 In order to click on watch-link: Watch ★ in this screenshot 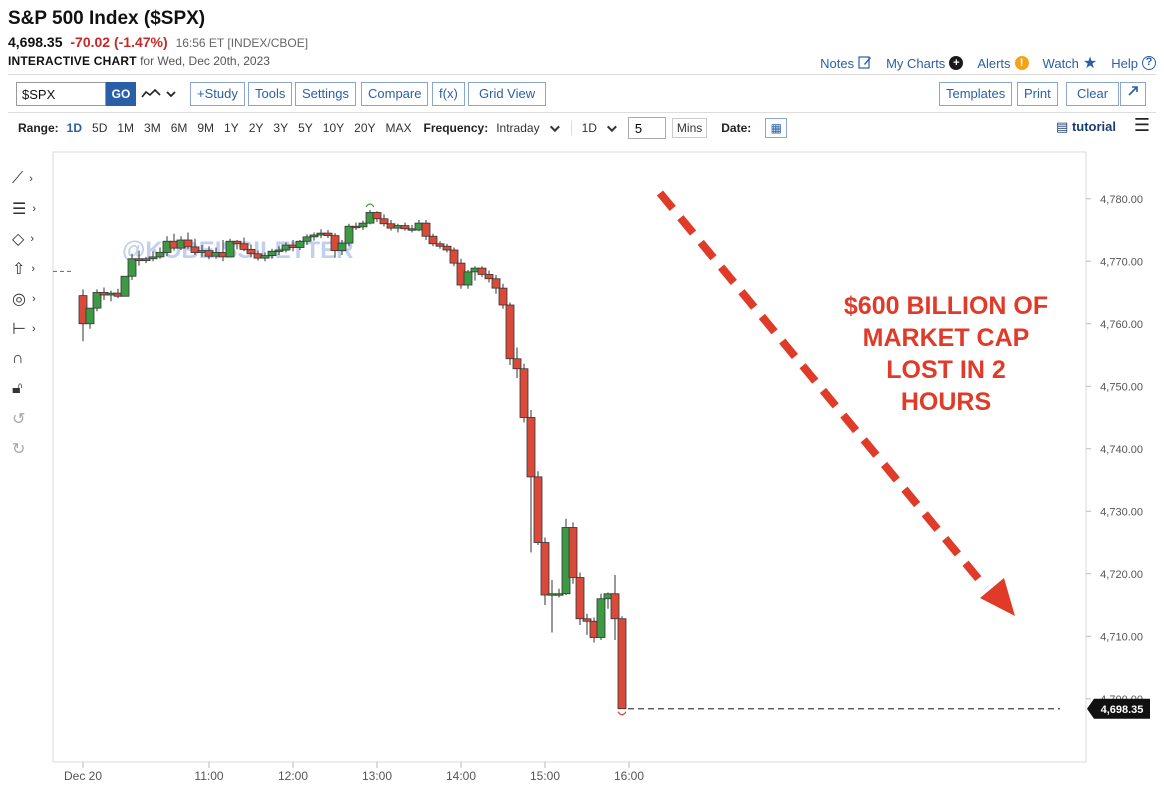, I will do `click(1070, 63)`.